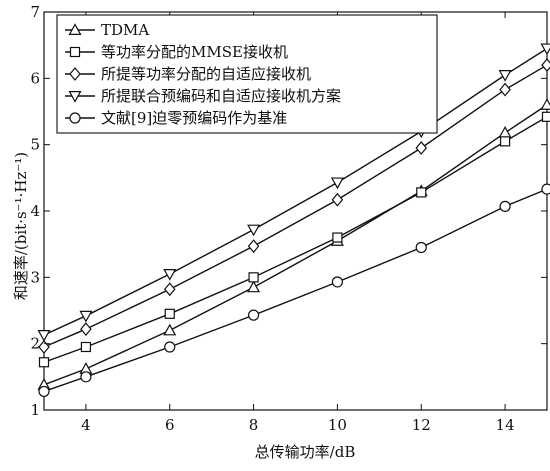 The height and width of the screenshot is (471, 550). What do you see at coordinates (305, 452) in the screenshot?
I see `x-axis-title: 总传输功率/dB` at bounding box center [305, 452].